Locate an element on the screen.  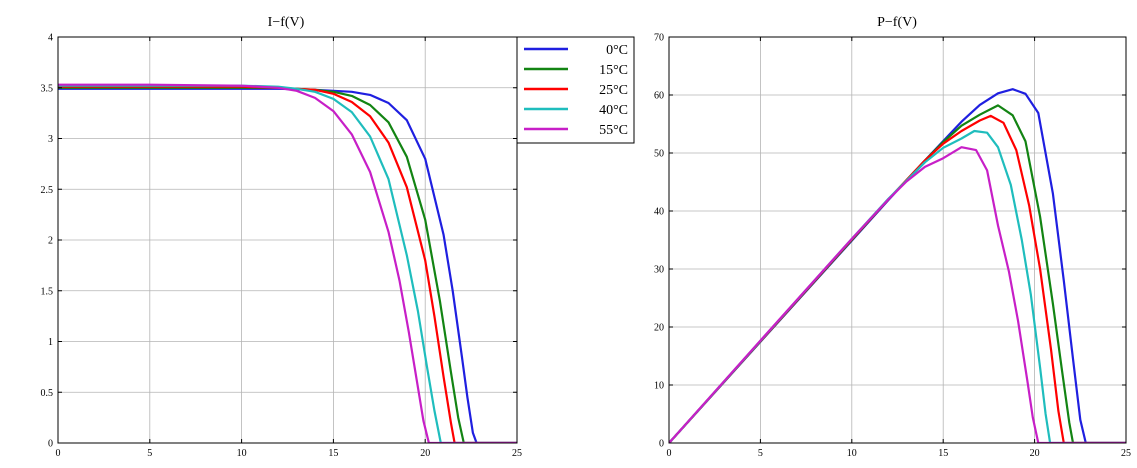
legend-label: 15°C is located at coordinates (613, 70).